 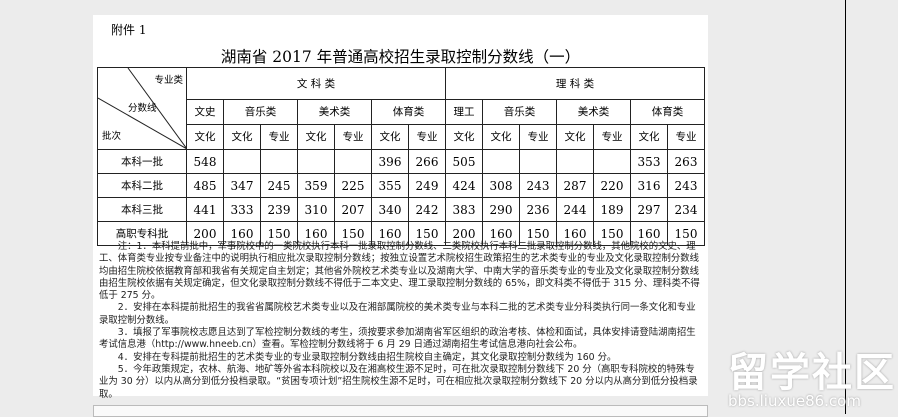 What do you see at coordinates (334, 111) in the screenshot?
I see `arts-group-header: 美术类` at bounding box center [334, 111].